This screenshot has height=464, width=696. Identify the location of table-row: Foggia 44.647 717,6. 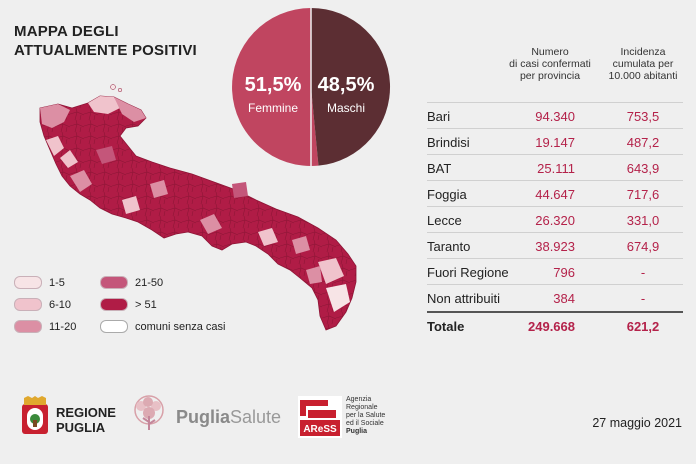
(555, 193).